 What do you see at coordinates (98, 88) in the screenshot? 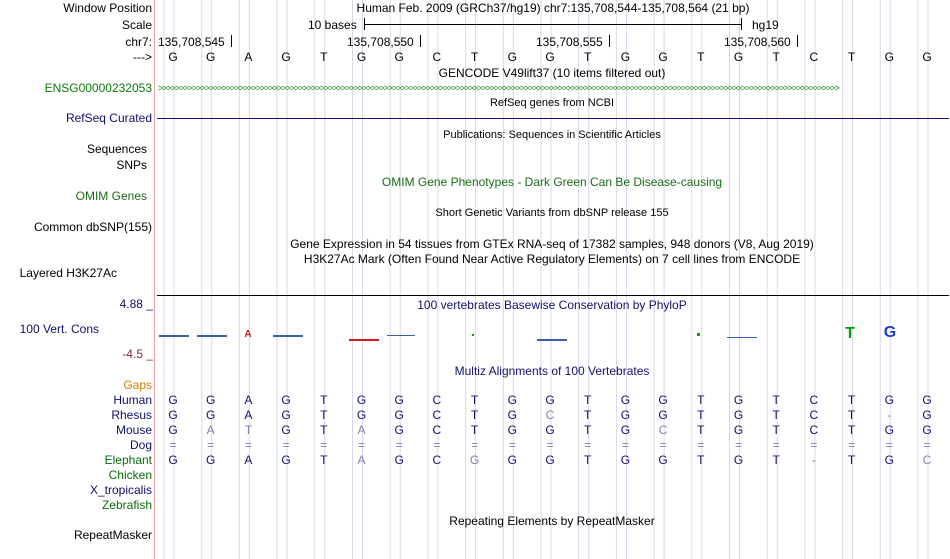
I see `gencode-gene-label: ENSG00000232053` at bounding box center [98, 88].